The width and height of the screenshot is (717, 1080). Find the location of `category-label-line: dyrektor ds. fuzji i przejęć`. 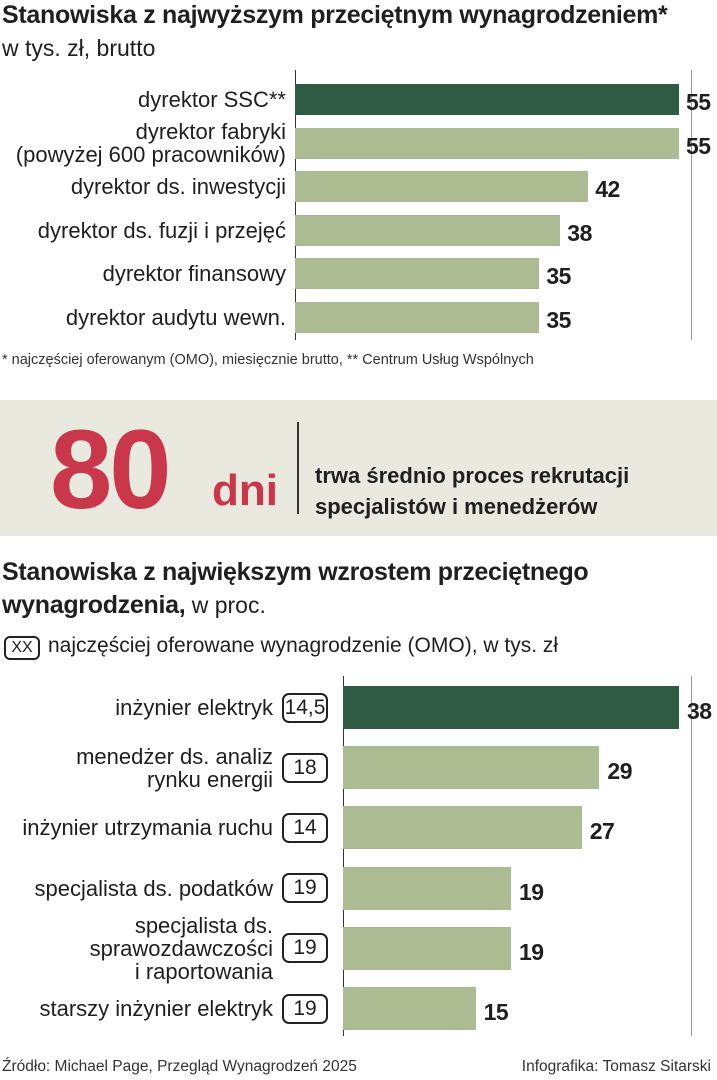

category-label-line: dyrektor ds. fuzji i przejęć is located at coordinates (161, 230).